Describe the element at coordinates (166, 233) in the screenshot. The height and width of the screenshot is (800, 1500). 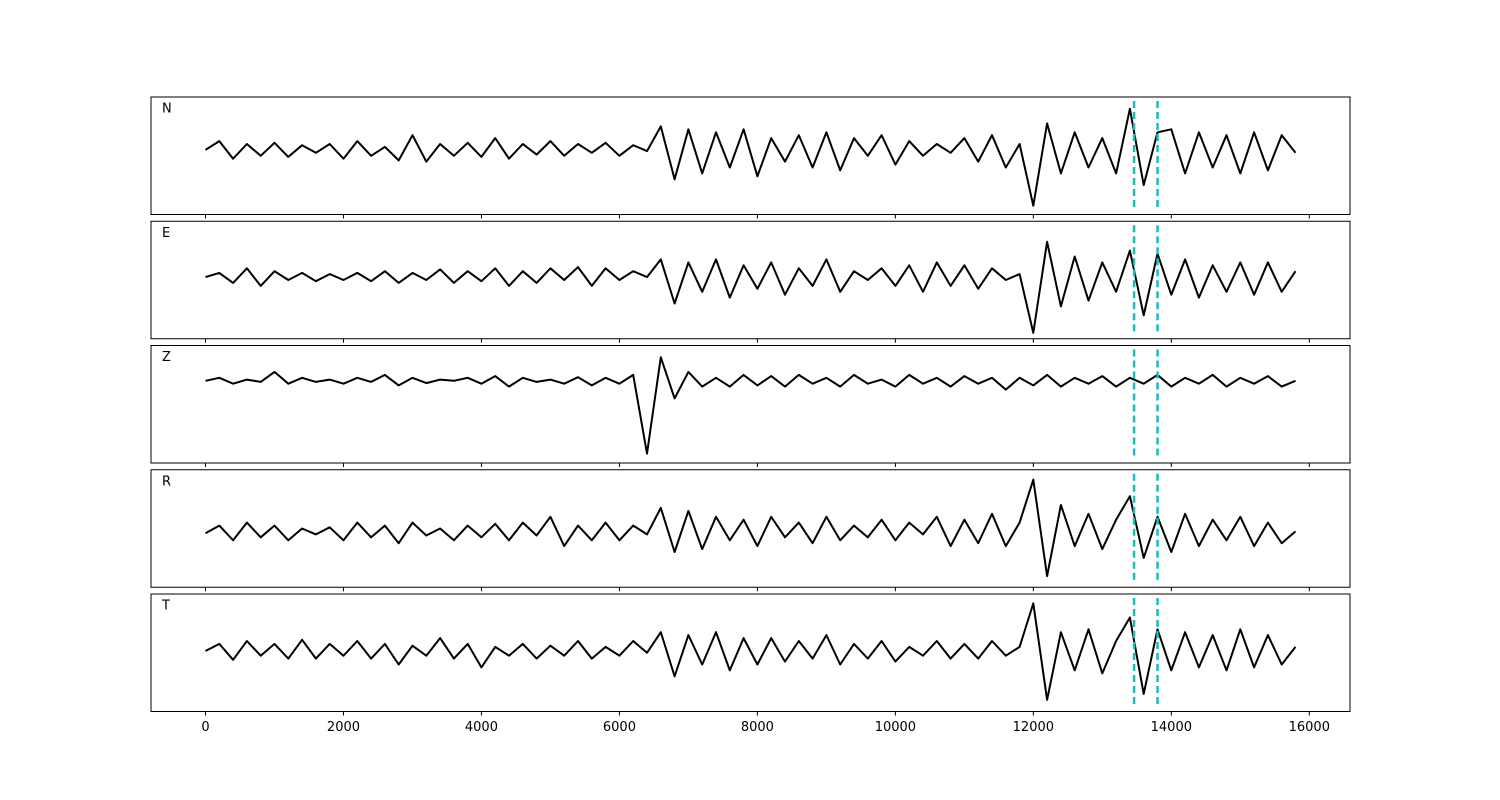
I see `panel-label: E` at that location.